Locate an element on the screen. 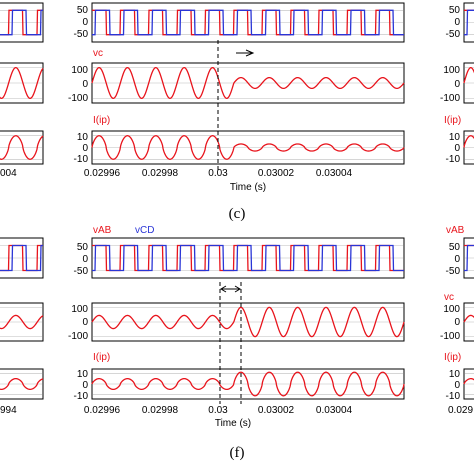 The image size is (474, 474). right-f-i-ytick-2: -10 is located at coordinates (453, 396).